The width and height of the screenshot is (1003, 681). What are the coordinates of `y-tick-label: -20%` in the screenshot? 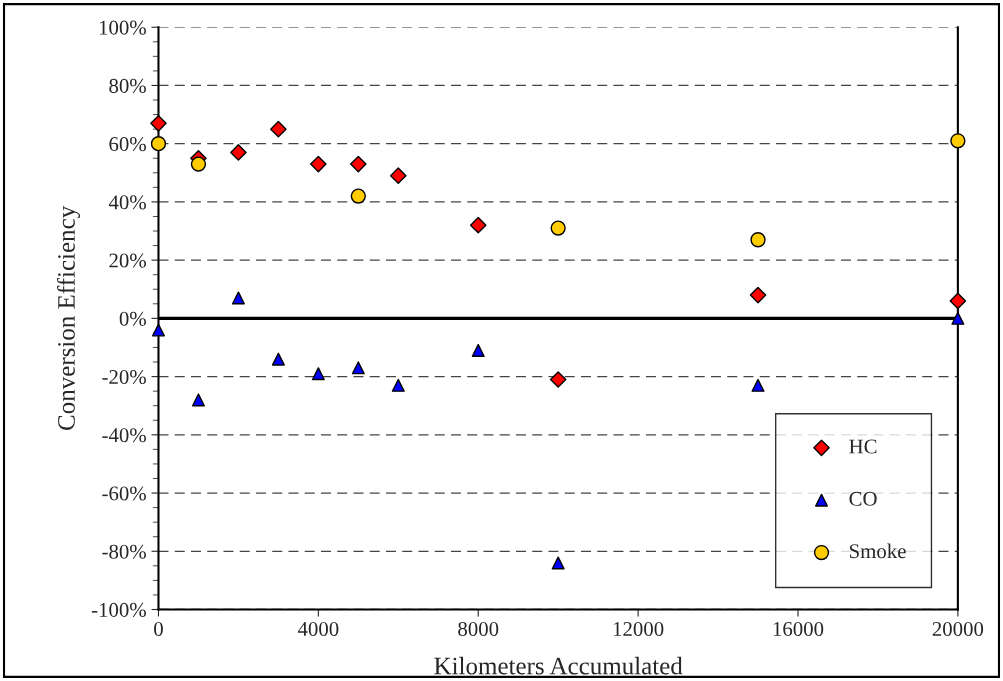 It's located at (124, 377).